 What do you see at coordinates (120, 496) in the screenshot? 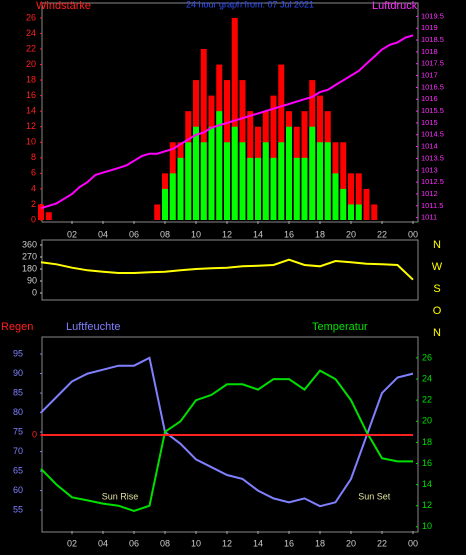
I see `annotation: Sun Rise` at bounding box center [120, 496].